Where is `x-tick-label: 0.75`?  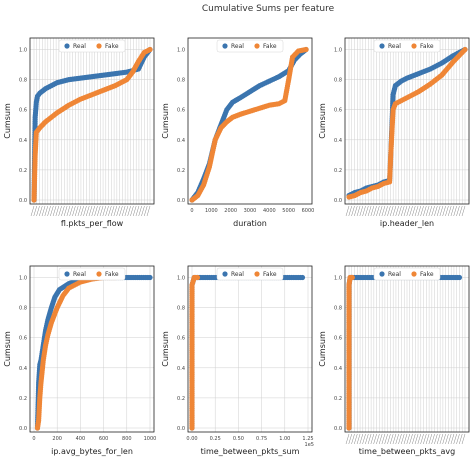
x-tick-label: 0.75 is located at coordinates (261, 439).